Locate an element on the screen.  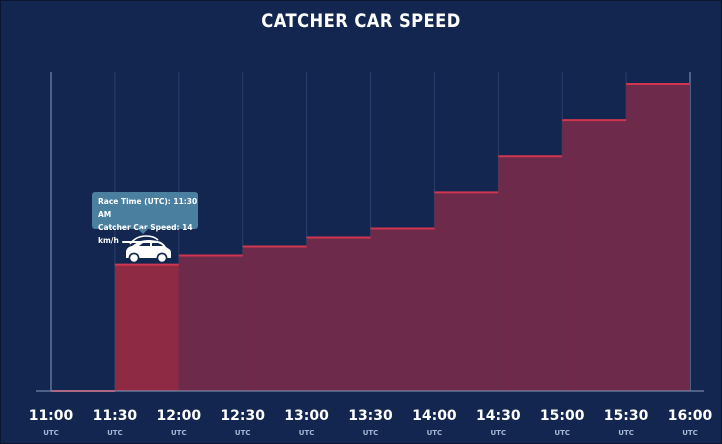
x-tick-label: 13:30 is located at coordinates (370, 416).